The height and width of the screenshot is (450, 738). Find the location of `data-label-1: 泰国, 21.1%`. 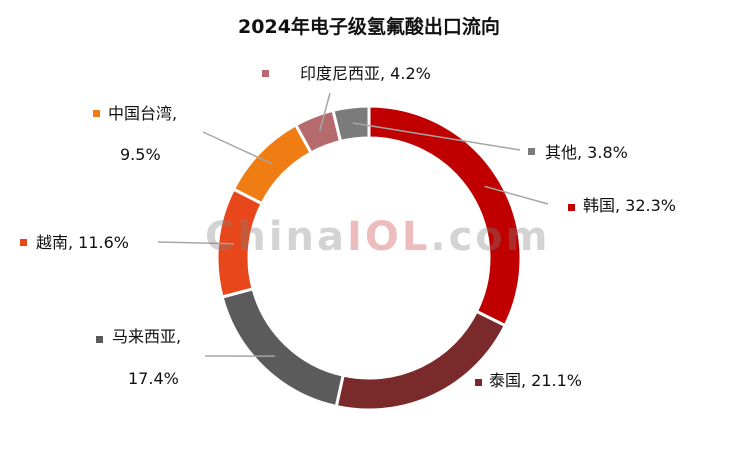

data-label-1: 泰国, 21.1% is located at coordinates (535, 380).